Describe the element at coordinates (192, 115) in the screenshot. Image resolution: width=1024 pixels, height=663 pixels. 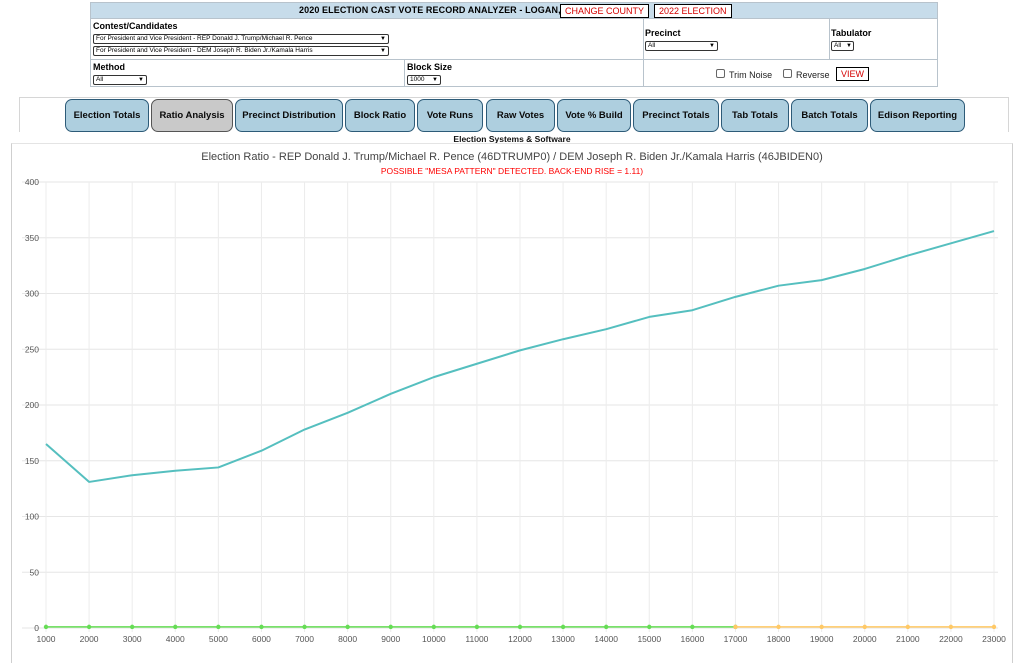
I see `tab-ratio-analysis: Ratio Analysis` at that location.